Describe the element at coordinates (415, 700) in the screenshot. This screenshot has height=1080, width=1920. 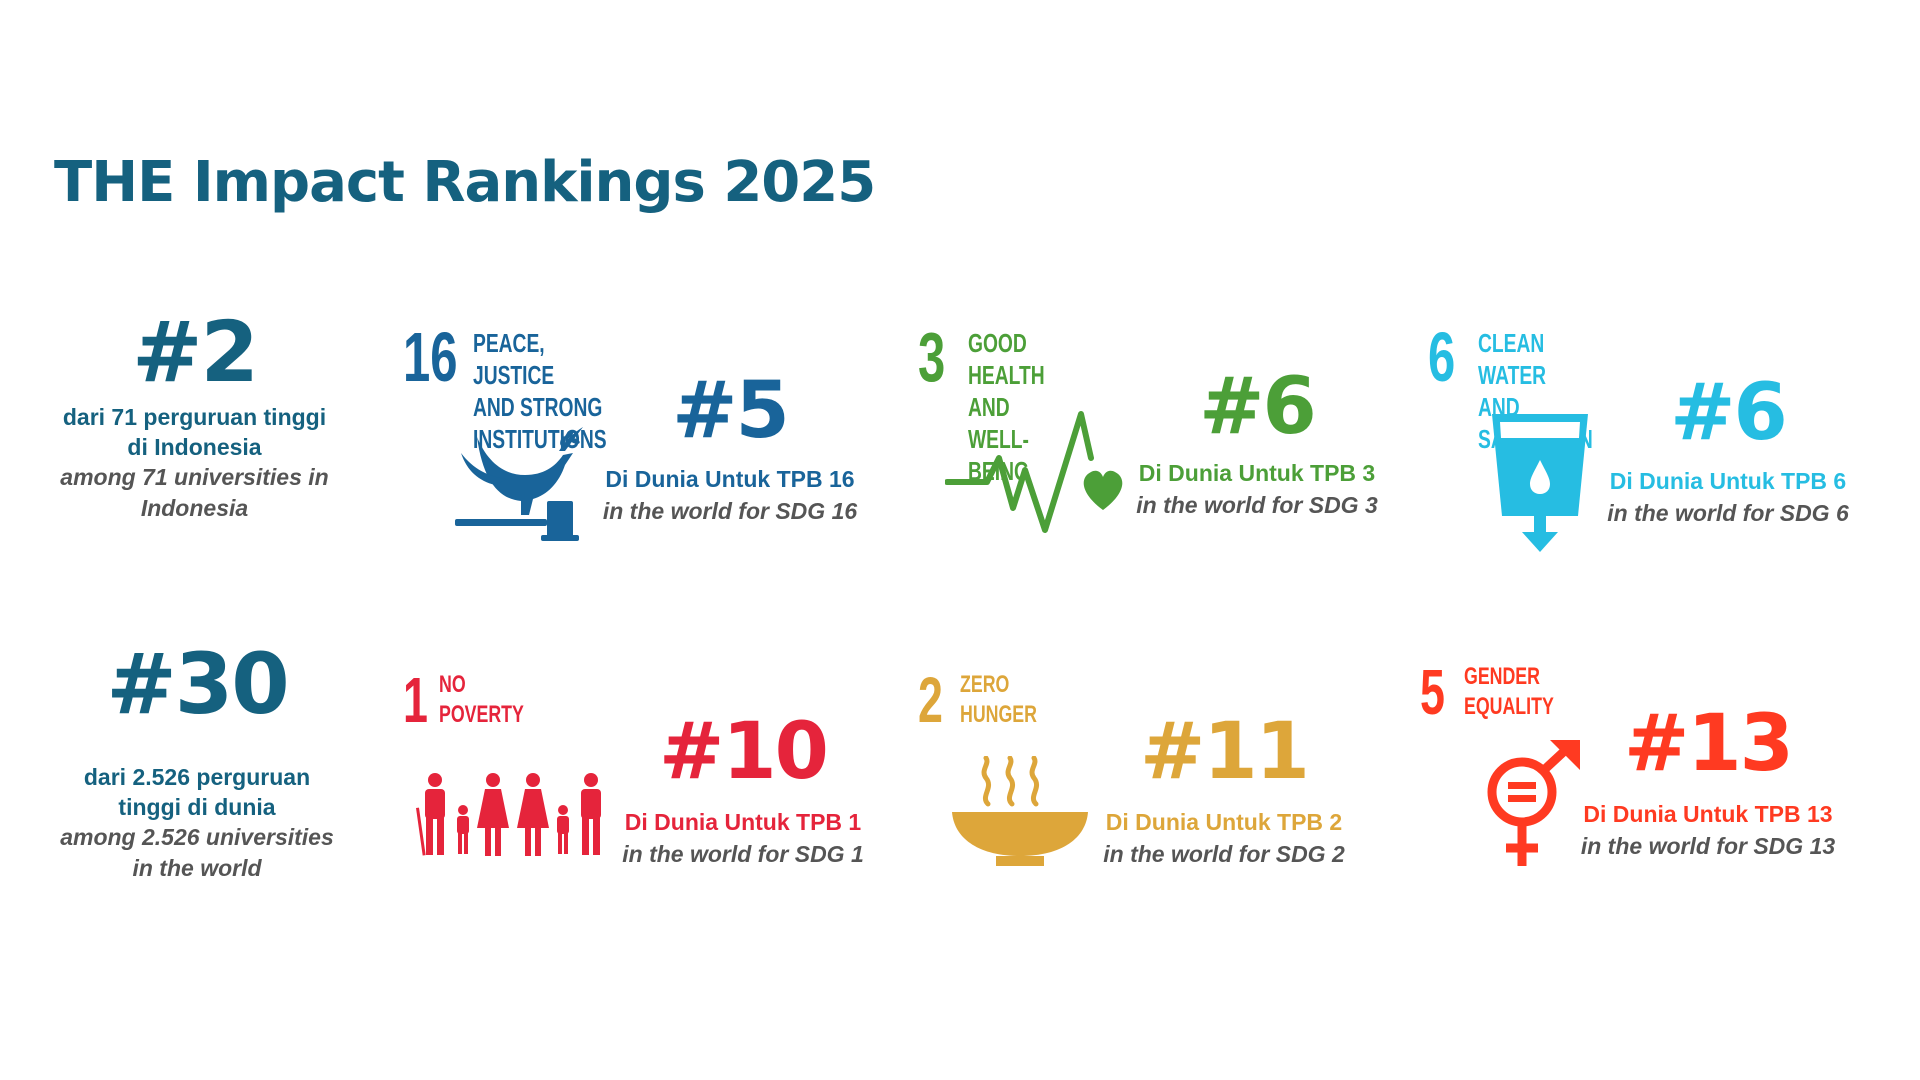
I see `sdg-number: 1` at that location.